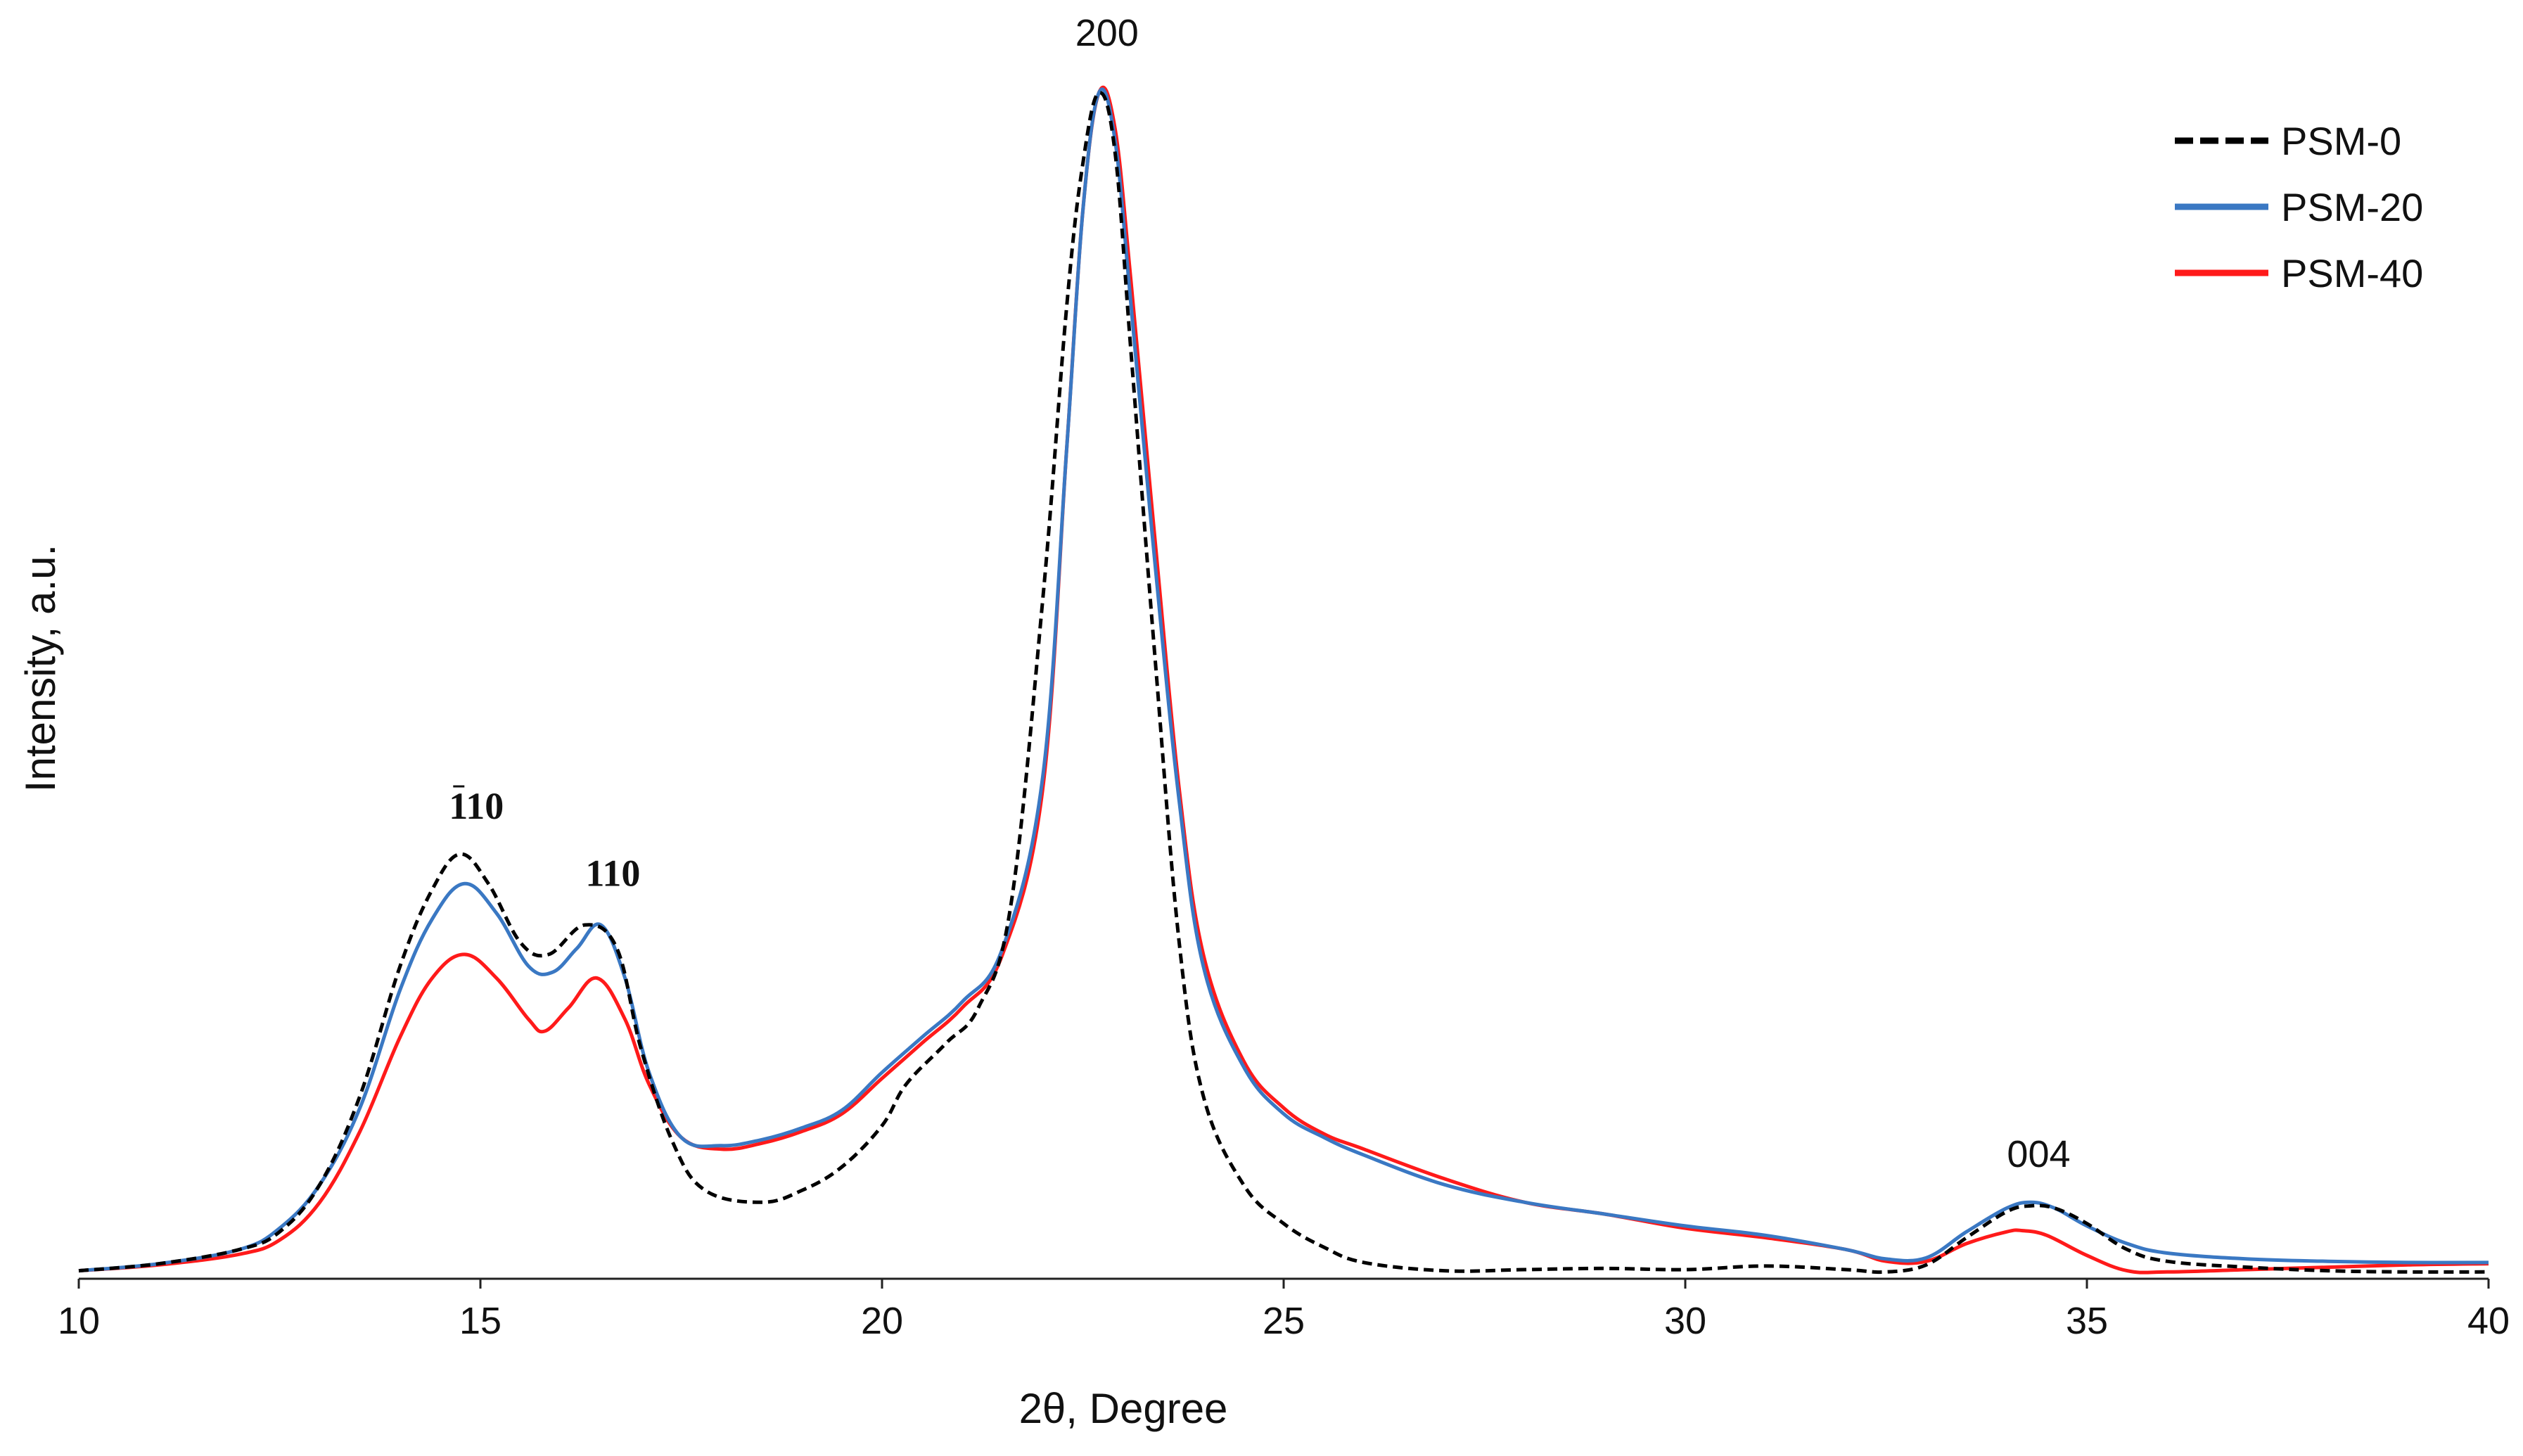 Image resolution: width=2523 pixels, height=1456 pixels. What do you see at coordinates (1123, 1408) in the screenshot?
I see `x-axis-title: 2θ, Degree` at bounding box center [1123, 1408].